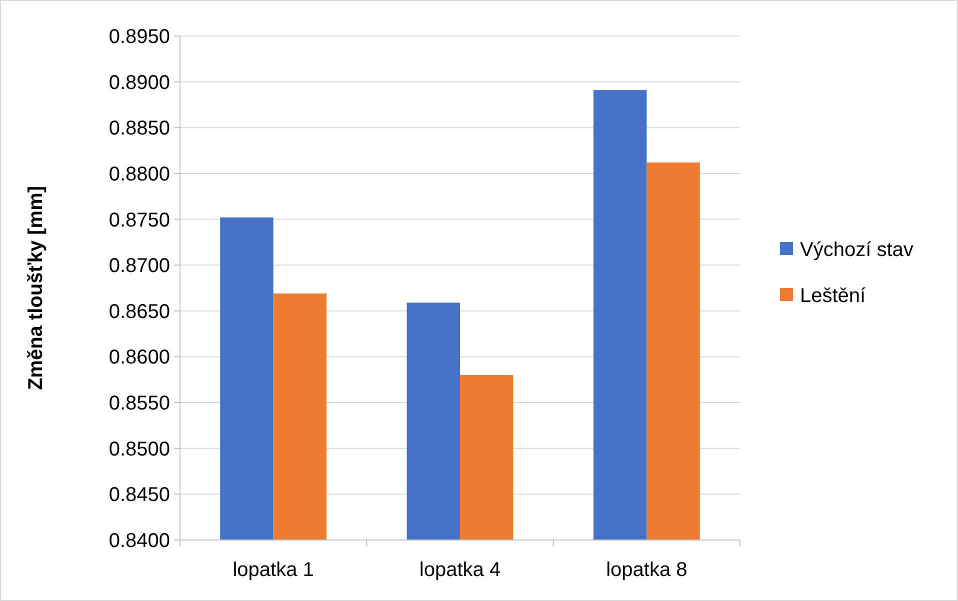 This screenshot has width=958, height=601. I want to click on y-tick-label: 0.8600, so click(139, 357).